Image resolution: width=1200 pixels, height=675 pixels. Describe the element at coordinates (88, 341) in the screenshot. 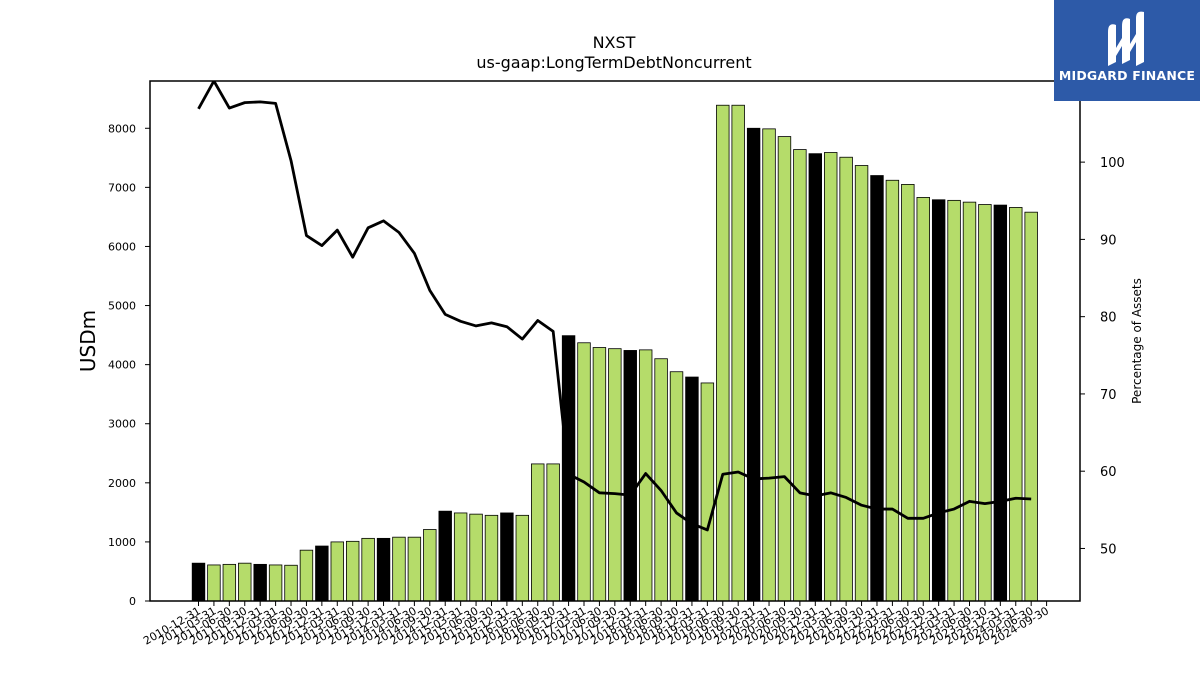

I see `y-axis-label: USDm` at that location.